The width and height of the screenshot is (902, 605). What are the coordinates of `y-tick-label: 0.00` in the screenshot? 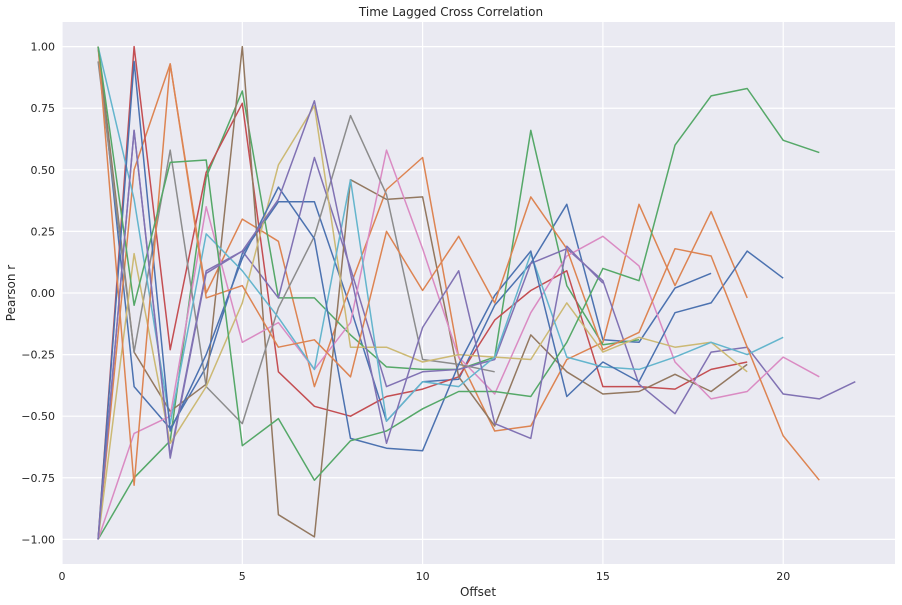 It's located at (43, 293).